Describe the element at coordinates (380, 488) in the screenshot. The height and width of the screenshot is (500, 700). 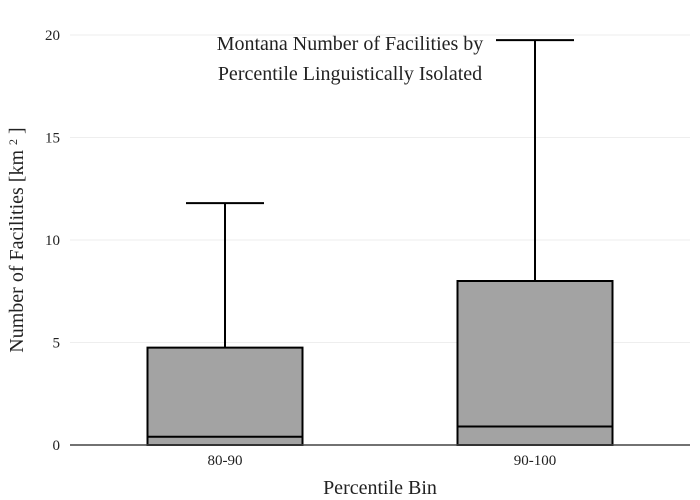
I see `x-axis-label: Percentile Bin` at that location.